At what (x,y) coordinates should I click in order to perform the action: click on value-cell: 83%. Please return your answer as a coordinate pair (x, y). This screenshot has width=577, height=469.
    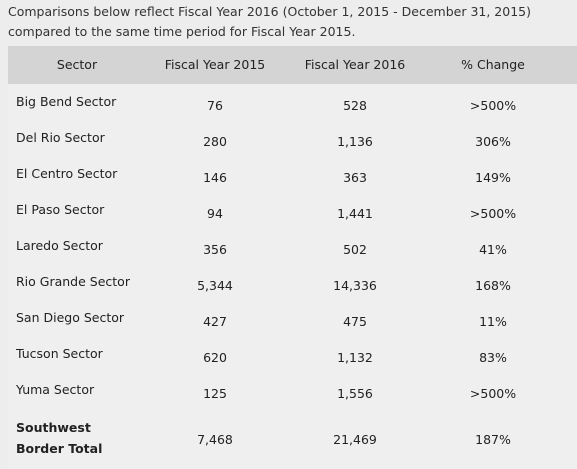
    Looking at the image, I should click on (493, 357).